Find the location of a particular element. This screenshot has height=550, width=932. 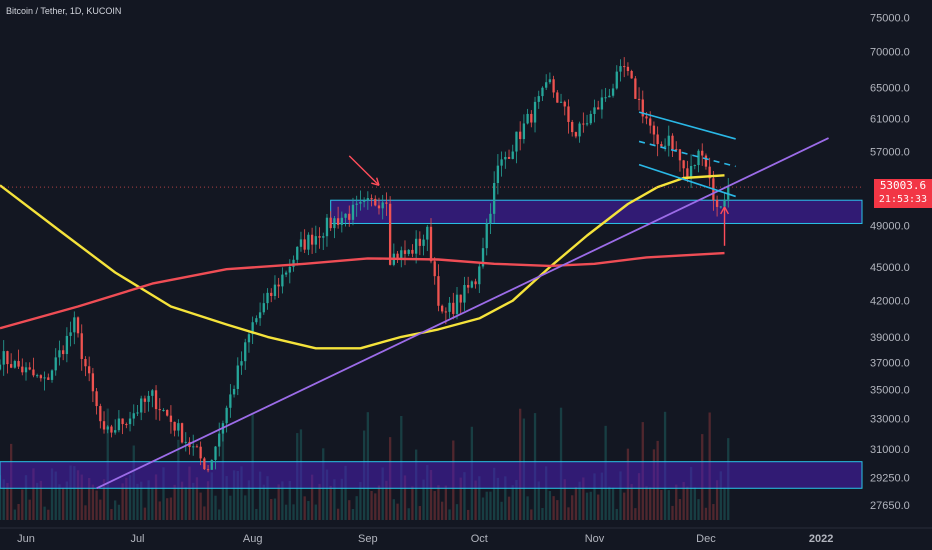

channel-midline is located at coordinates (687, 154).